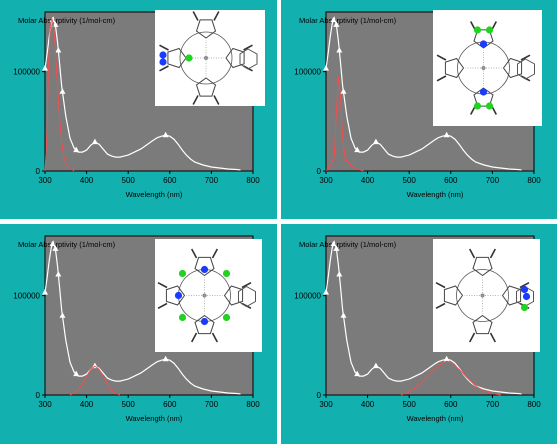 The width and height of the screenshot is (557, 444). What do you see at coordinates (87, 180) in the screenshot?
I see `x-tick-label: 400` at bounding box center [87, 180].